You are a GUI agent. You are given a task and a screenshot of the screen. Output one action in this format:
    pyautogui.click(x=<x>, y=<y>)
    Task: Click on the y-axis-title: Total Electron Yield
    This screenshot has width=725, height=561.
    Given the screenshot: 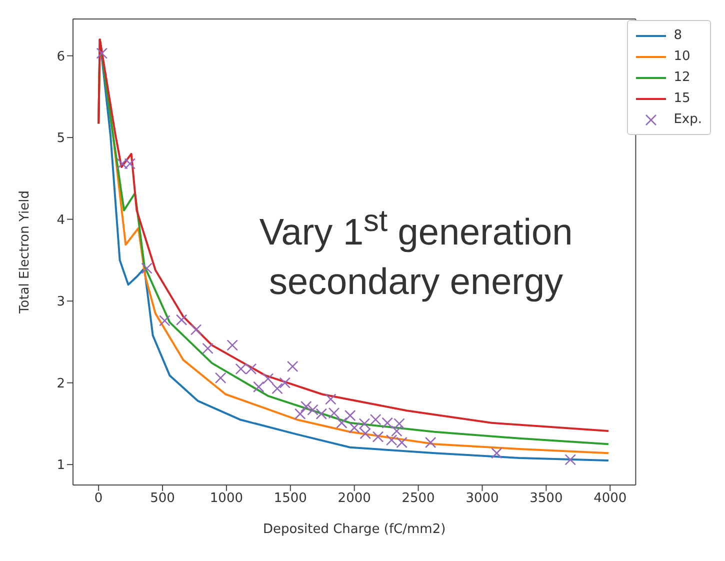 What is the action you would take?
    pyautogui.click(x=25, y=252)
    